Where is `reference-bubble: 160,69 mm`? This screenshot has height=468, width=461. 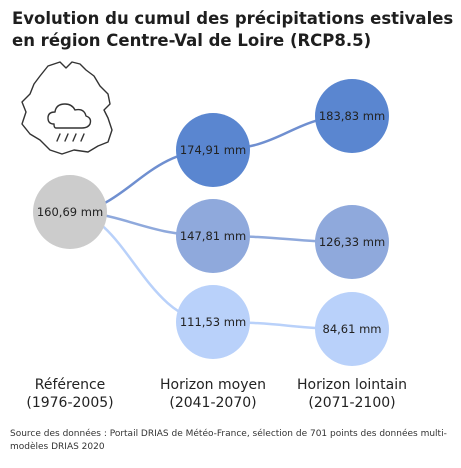
reference-bubble: 160,69 mm is located at coordinates (70, 212).